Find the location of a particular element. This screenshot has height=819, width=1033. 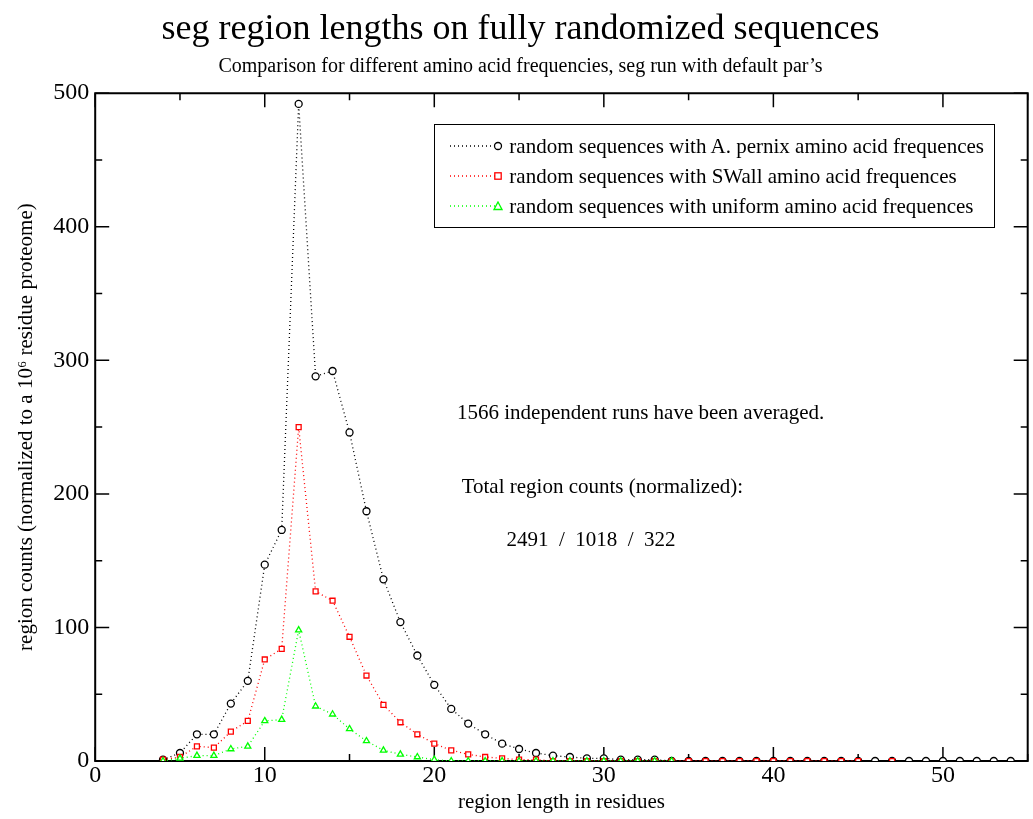

chart-subtitle: Comparison for different amino acid frequencies, seg run with default par’s is located at coordinates (520, 66).